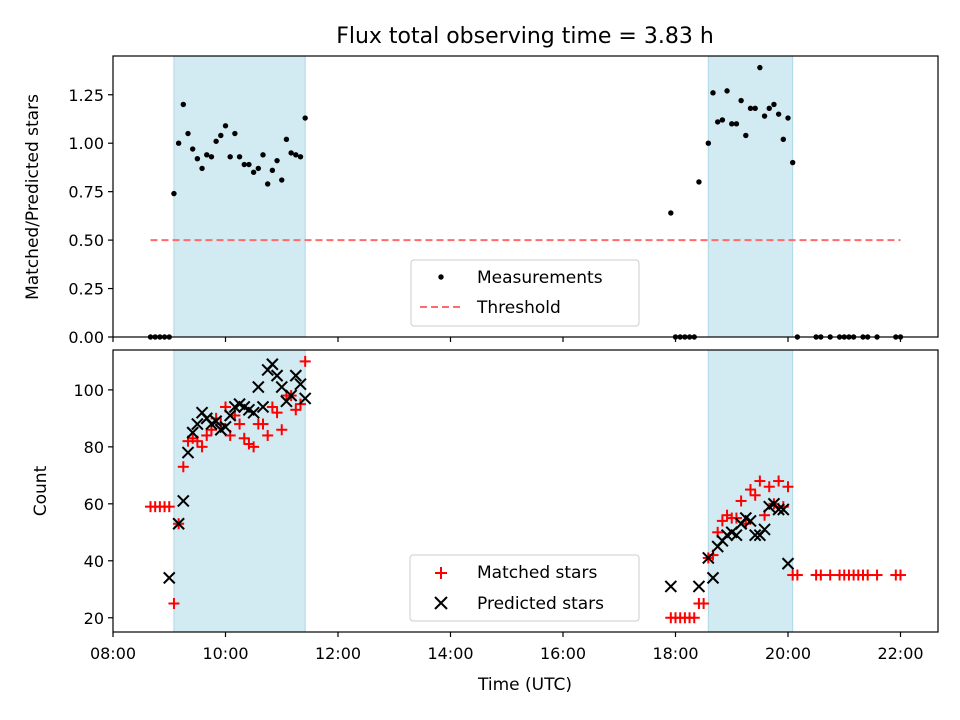 This screenshot has width=960, height=720. Describe the element at coordinates (788, 653) in the screenshot. I see `bottom-x-tick-label: 20:00` at that location.